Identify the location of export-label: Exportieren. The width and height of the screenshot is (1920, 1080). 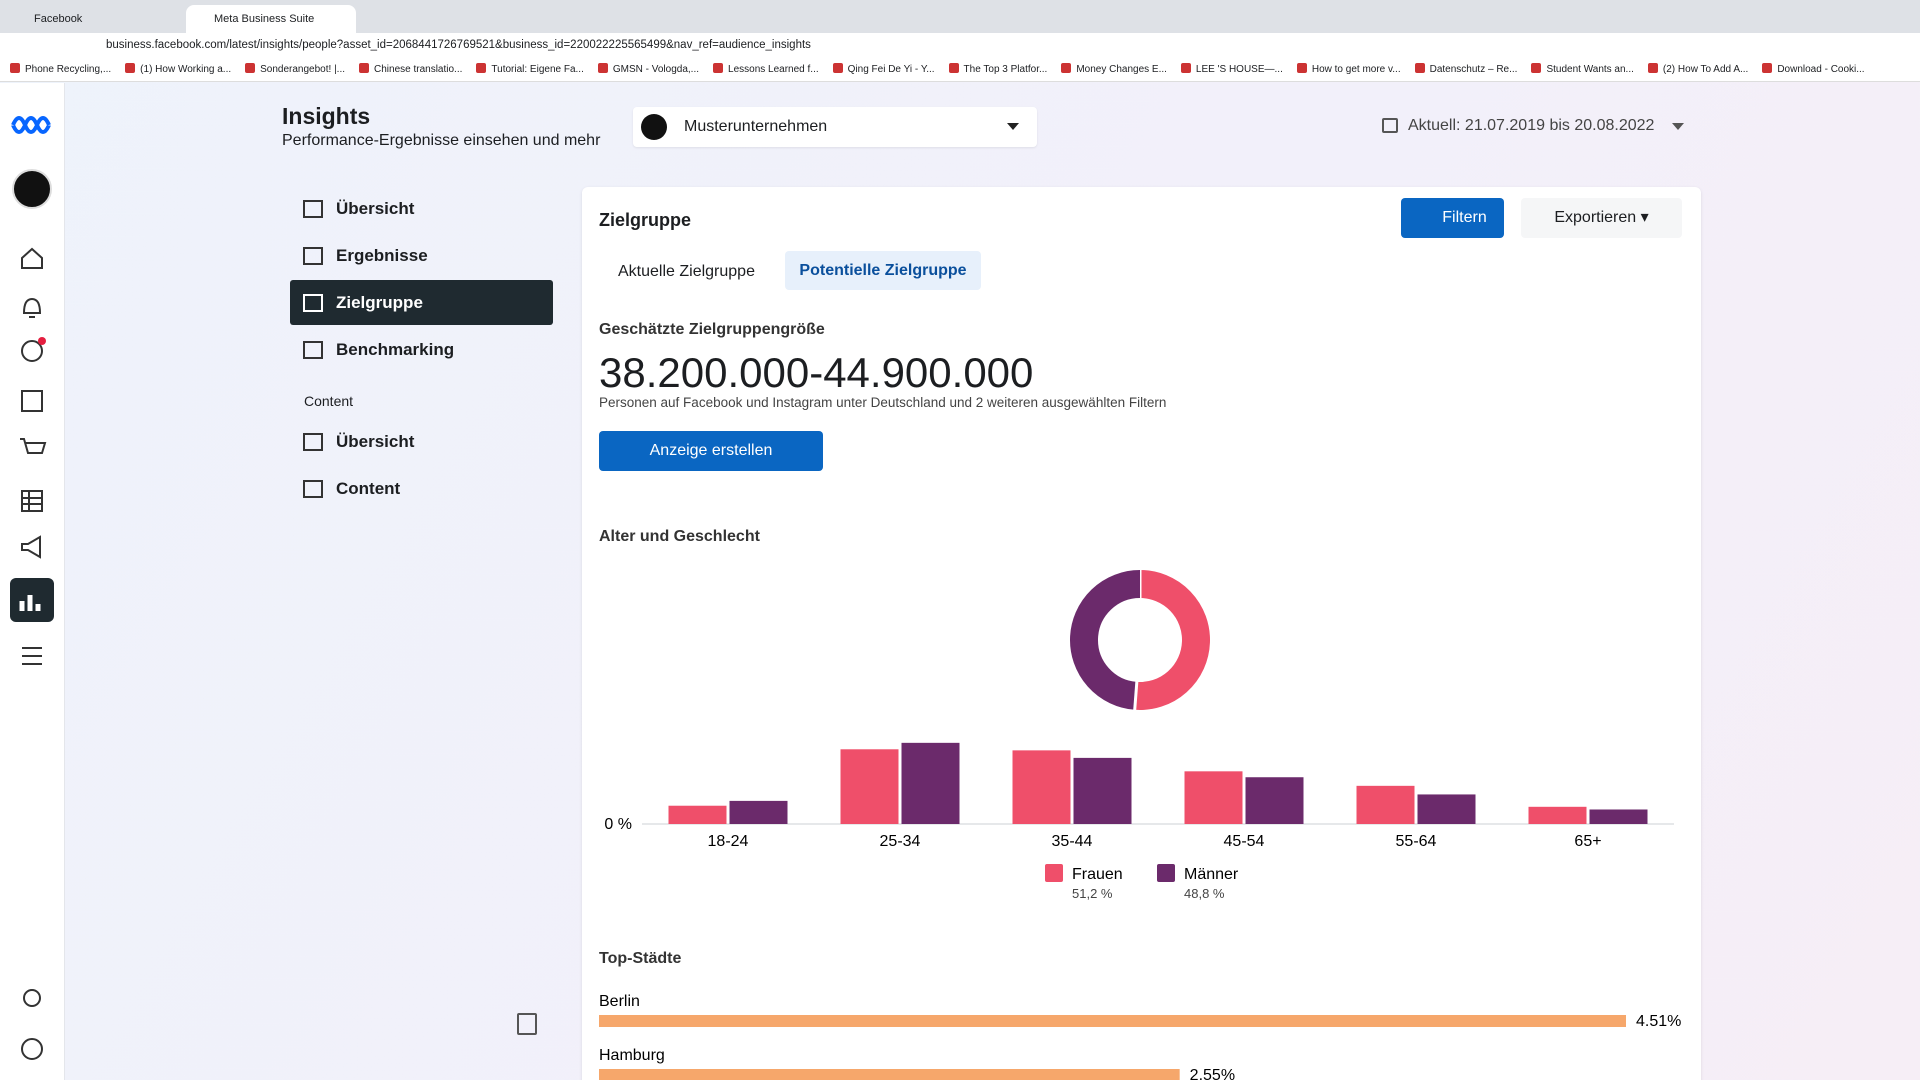
(1595, 217).